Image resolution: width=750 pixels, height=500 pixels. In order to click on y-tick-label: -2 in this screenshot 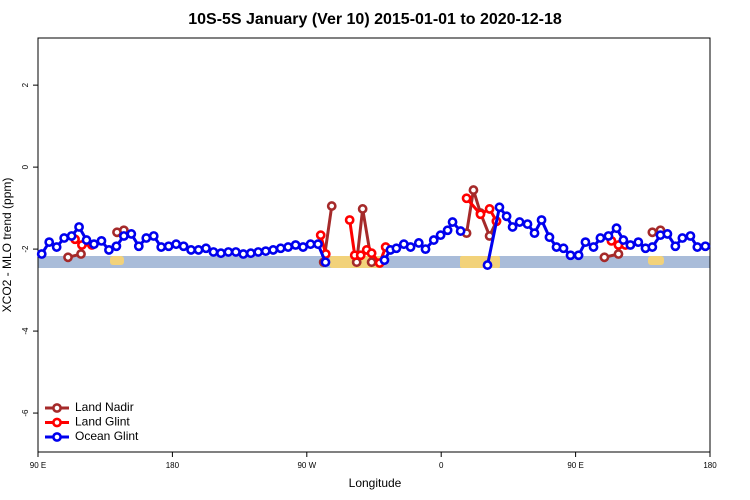, I will do `click(25, 249)`.